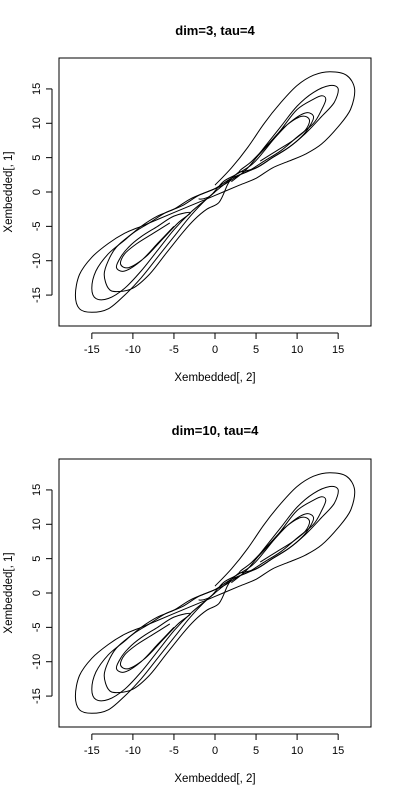 This screenshot has height=800, width=400. What do you see at coordinates (215, 30) in the screenshot?
I see `chart-title: dim=3, tau=4` at bounding box center [215, 30].